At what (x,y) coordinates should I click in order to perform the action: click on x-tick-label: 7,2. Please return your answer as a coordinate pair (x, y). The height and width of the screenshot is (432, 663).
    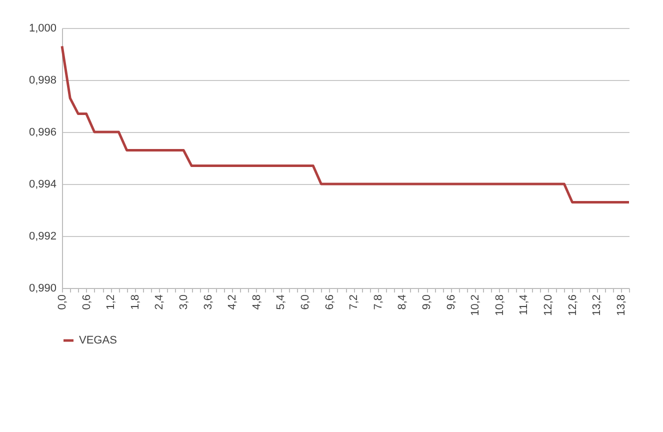
    Looking at the image, I should click on (354, 302).